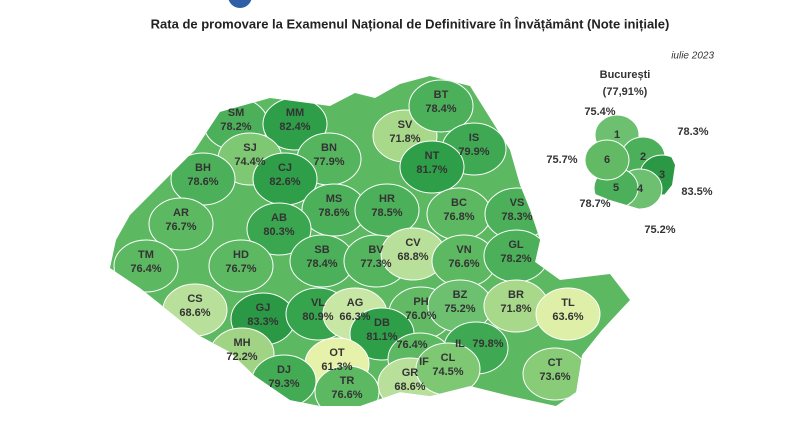 The height and width of the screenshot is (429, 800). Describe the element at coordinates (285, 168) in the screenshot. I see `county-code: CJ` at that location.